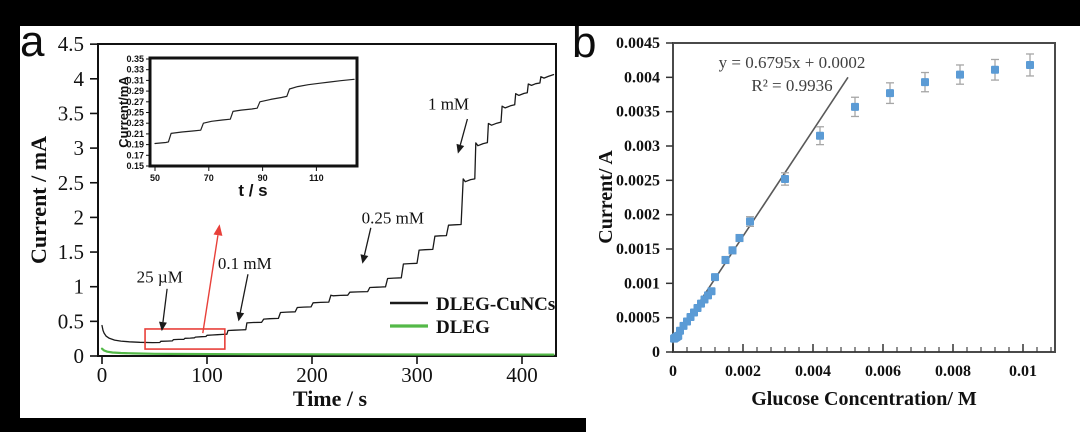 This screenshot has height=432, width=1080. I want to click on panel-b-ytick-label: 0.002, so click(642, 215).